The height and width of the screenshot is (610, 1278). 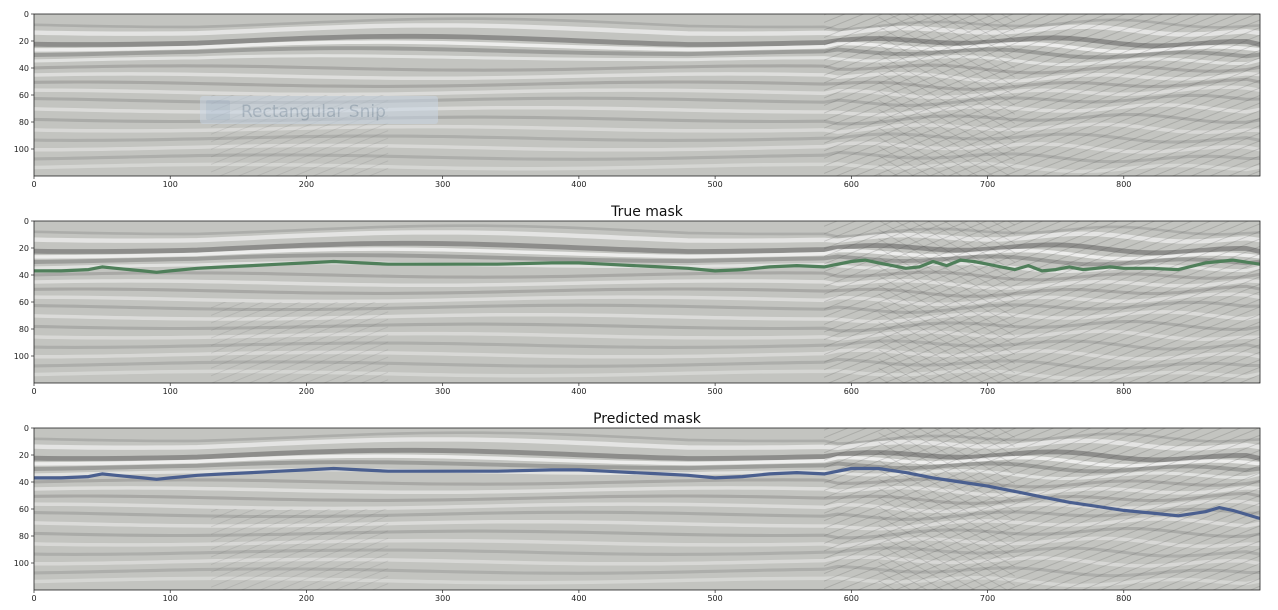 What do you see at coordinates (851, 391) in the screenshot?
I see `x-tick-label: 600` at bounding box center [851, 391].